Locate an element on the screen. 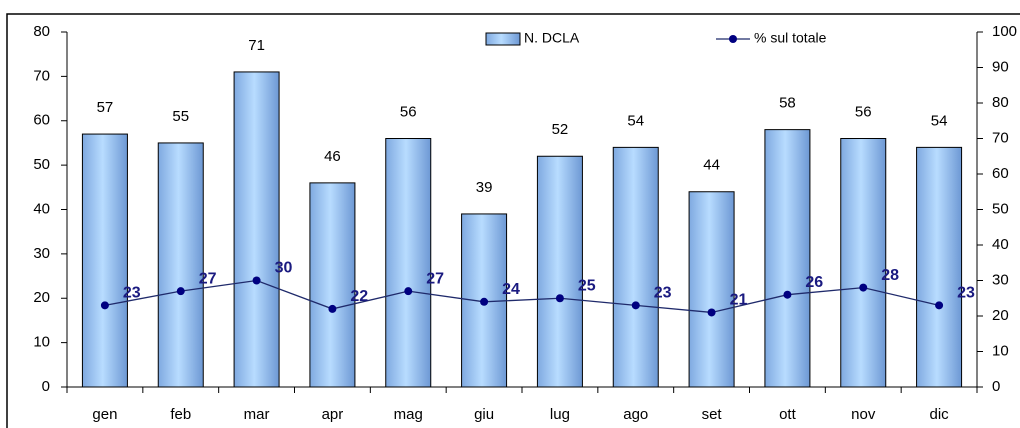  bar-value-label: 71 is located at coordinates (256, 45).